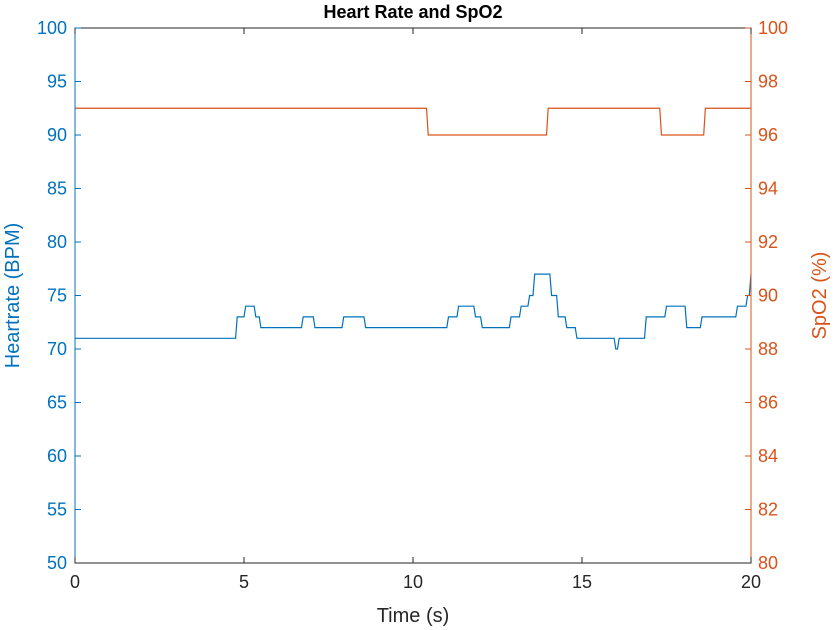 This screenshot has height=630, width=834. What do you see at coordinates (57, 189) in the screenshot?
I see `y-left-tick-label: 85` at bounding box center [57, 189].